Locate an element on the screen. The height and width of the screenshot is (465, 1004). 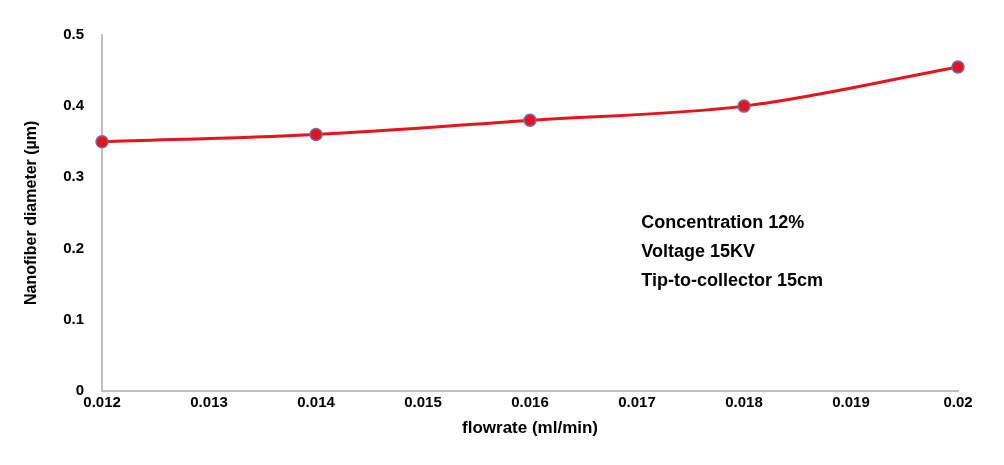
x-axis-title: flowrate (ml/min) is located at coordinates (530, 428).